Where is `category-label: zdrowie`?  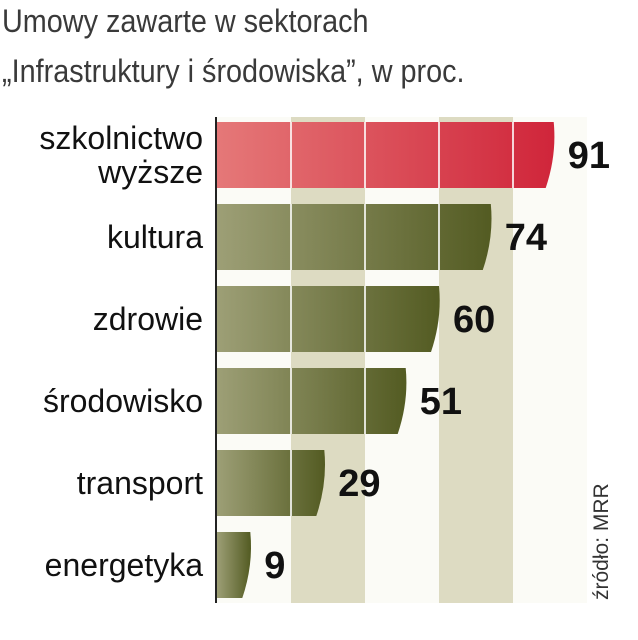
category-label: zdrowie is located at coordinates (148, 319).